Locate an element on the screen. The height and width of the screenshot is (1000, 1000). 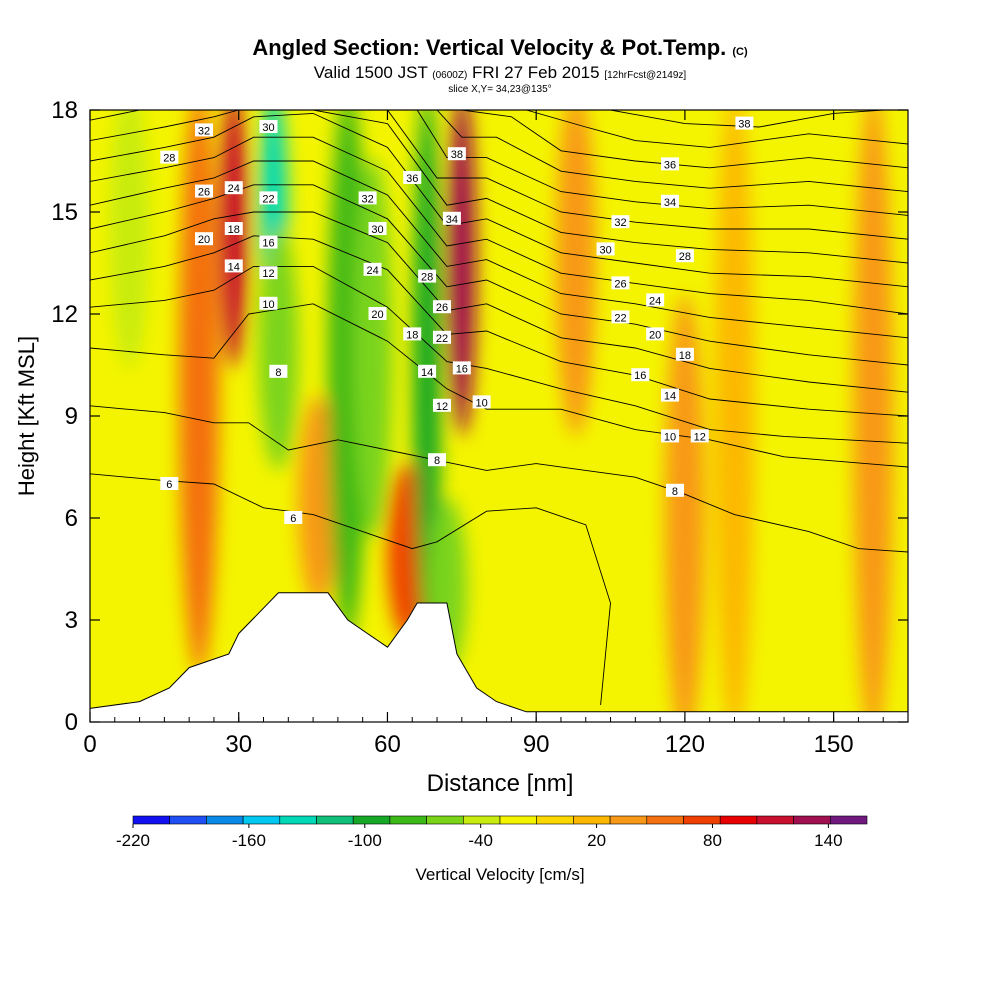
contour-label: 24 is located at coordinates (655, 300).